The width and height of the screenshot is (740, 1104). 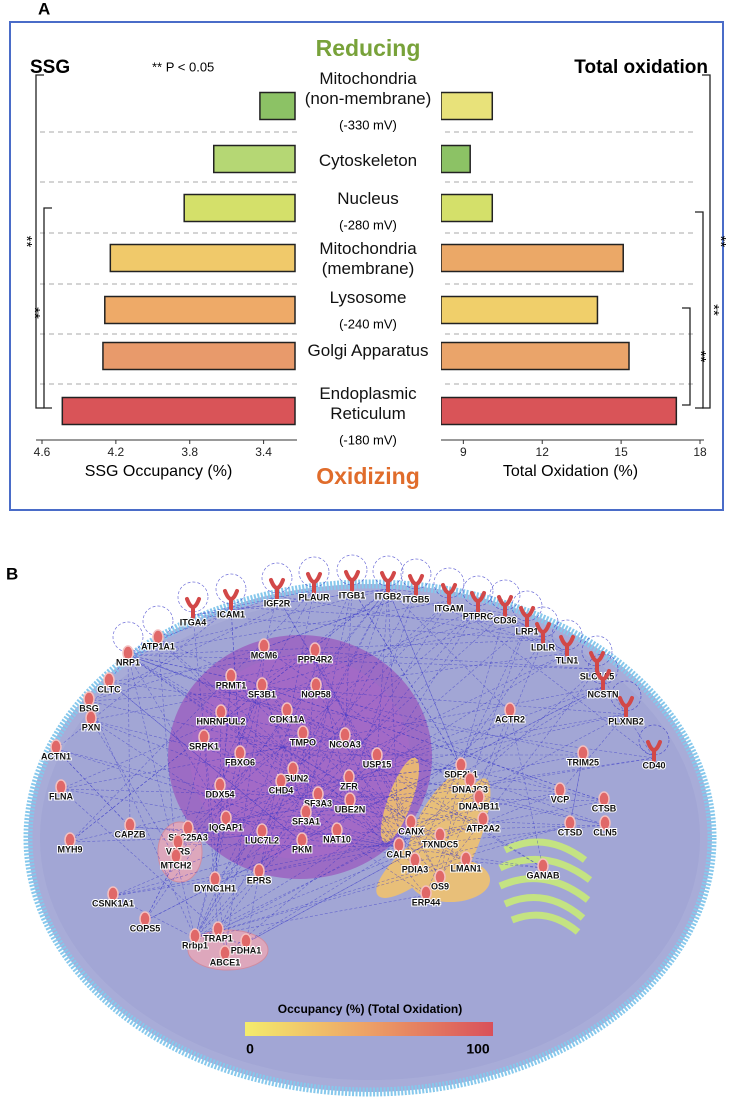 I want to click on node-label: PDIA3, so click(x=415, y=869).